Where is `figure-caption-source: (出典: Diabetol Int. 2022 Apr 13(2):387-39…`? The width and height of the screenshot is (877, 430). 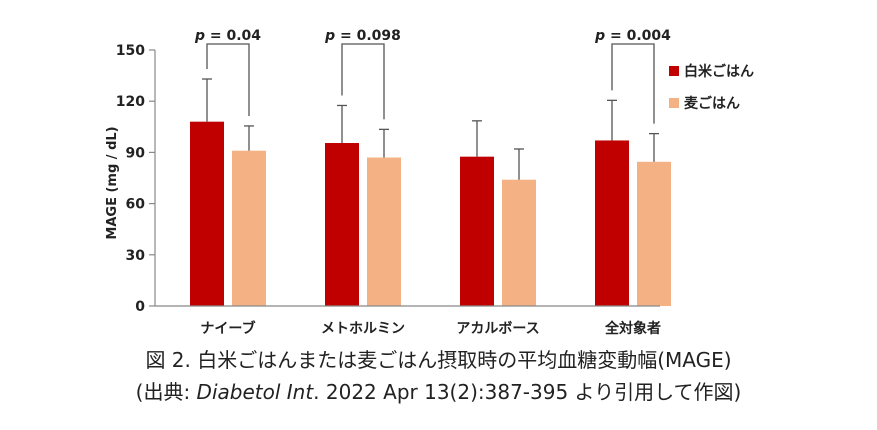
figure-caption-source: (出典: Diabetol Int. 2022 Apr 13(2):387-39… is located at coordinates (438, 390).